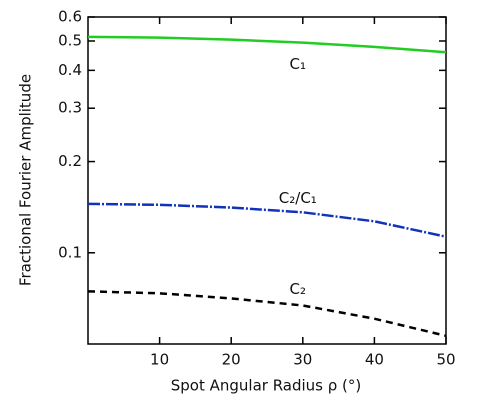 Image resolution: width=485 pixels, height=411 pixels. What do you see at coordinates (298, 64) in the screenshot?
I see `series-label: C₁` at bounding box center [298, 64].